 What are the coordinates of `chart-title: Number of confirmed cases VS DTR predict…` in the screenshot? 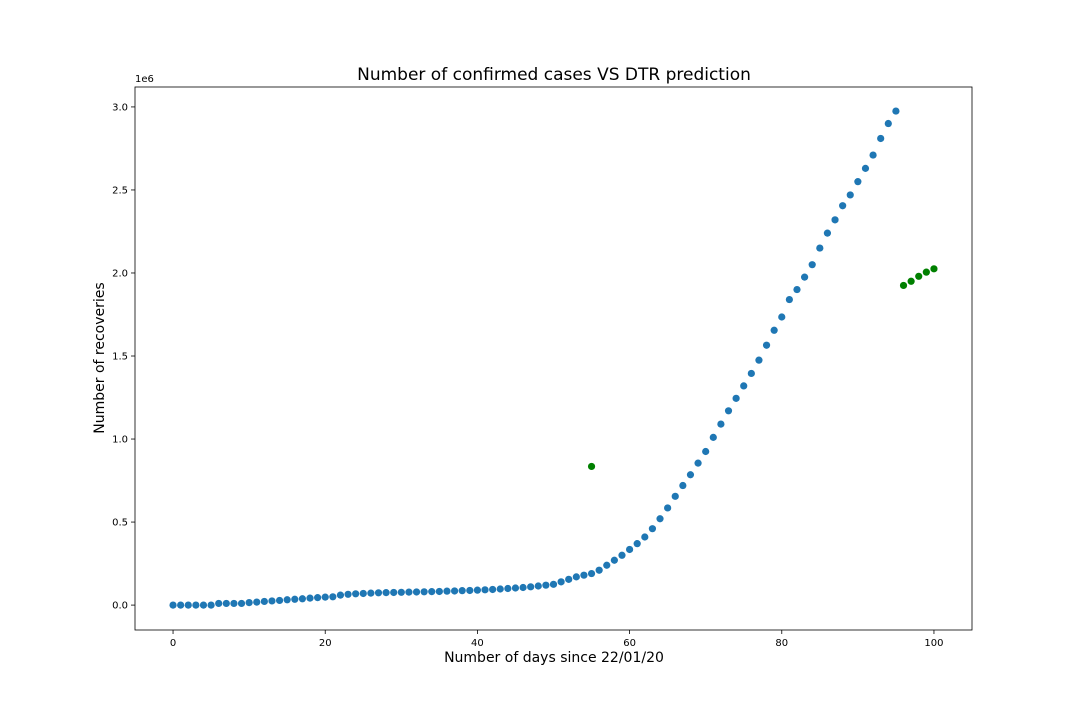 It's located at (554, 75).